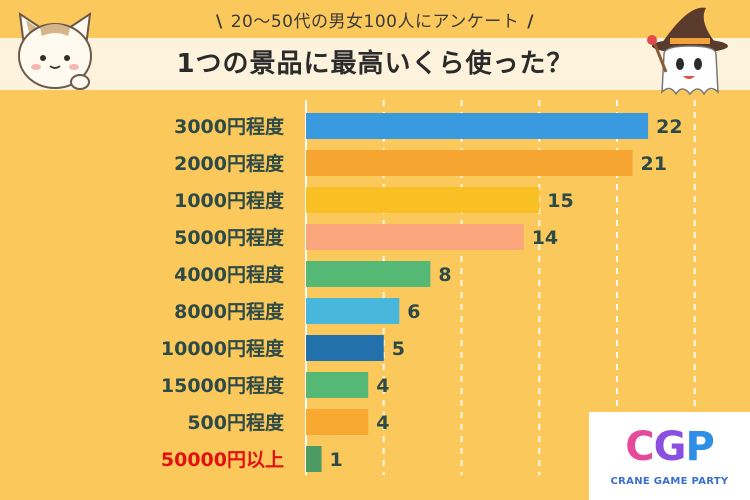  Describe the element at coordinates (687, 51) in the screenshot. I see `ghost-witch-mascot-icon` at that location.